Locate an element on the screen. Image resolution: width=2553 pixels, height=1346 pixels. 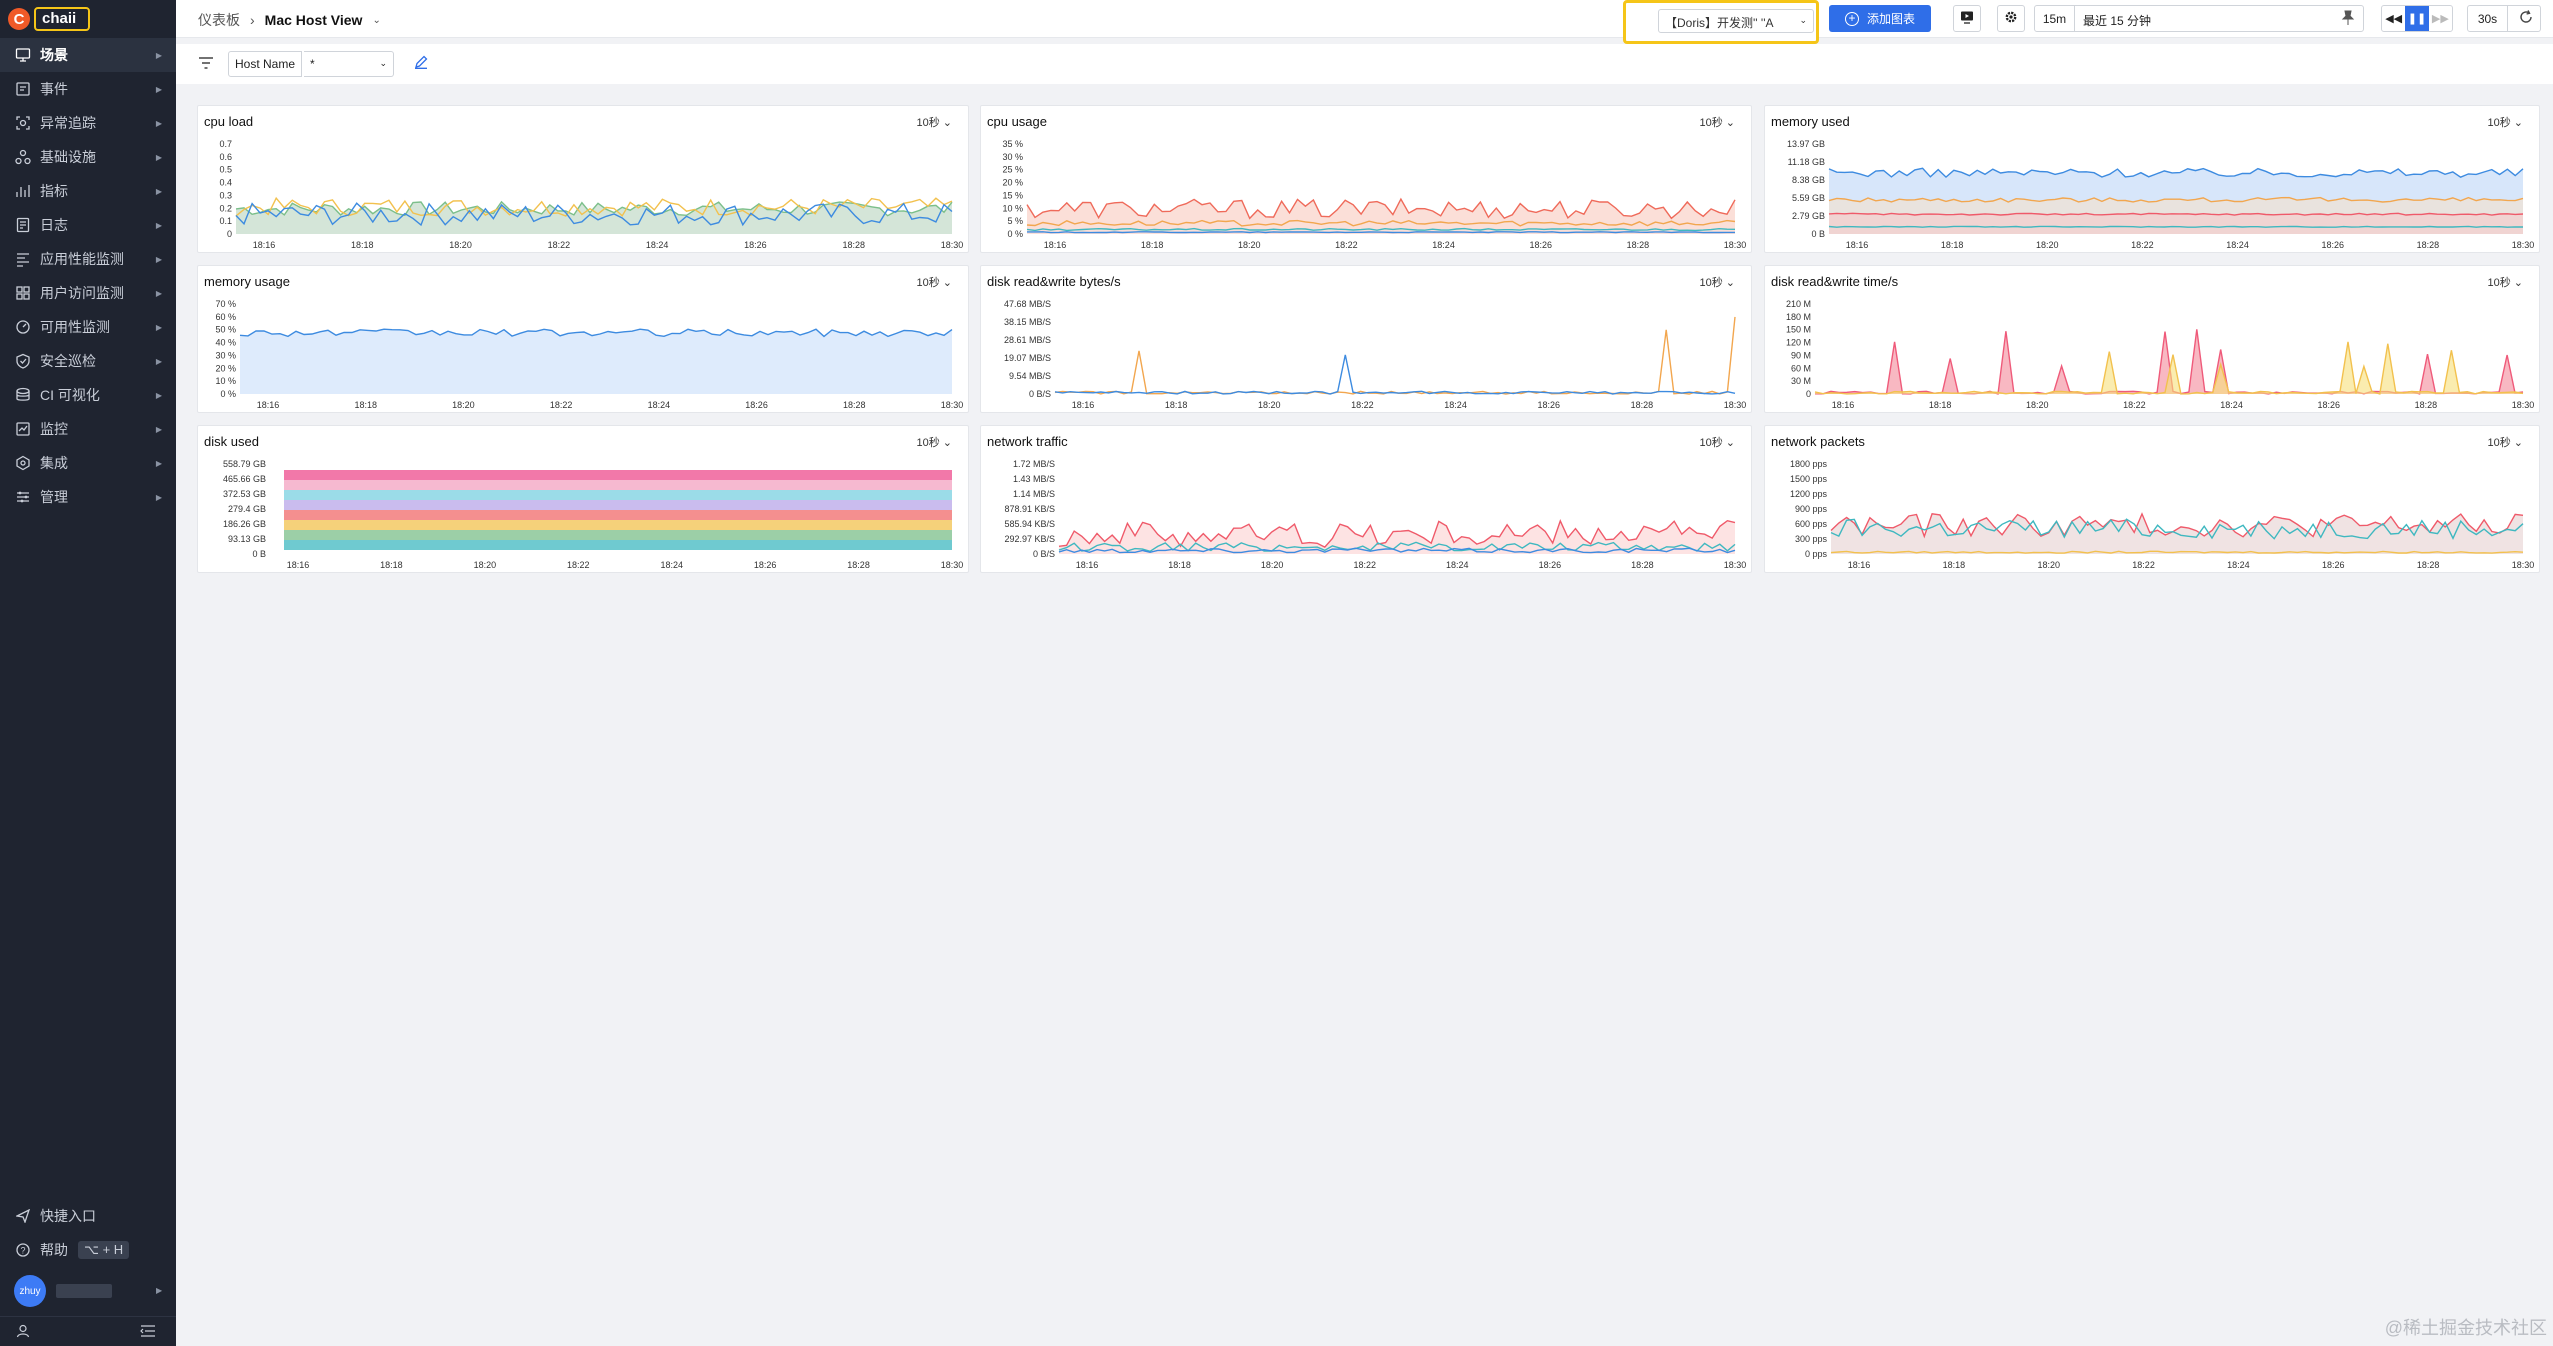
logo: C chaii is located at coordinates (49, 19).